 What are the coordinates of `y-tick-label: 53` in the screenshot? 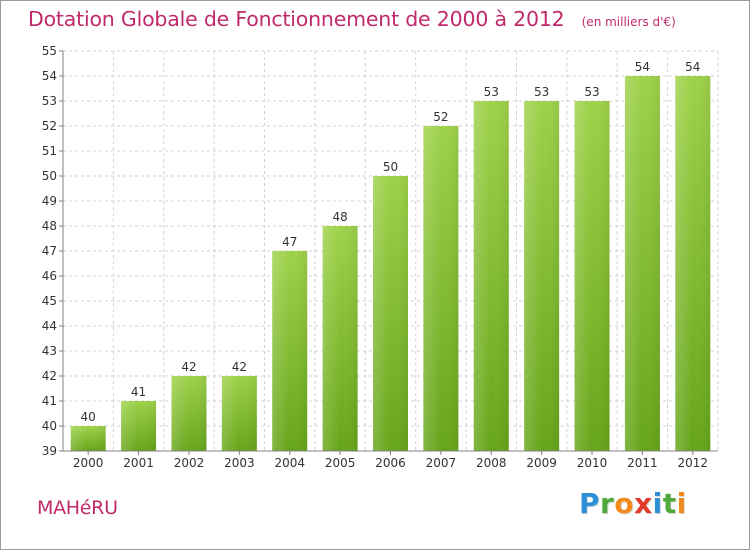 It's located at (49, 101).